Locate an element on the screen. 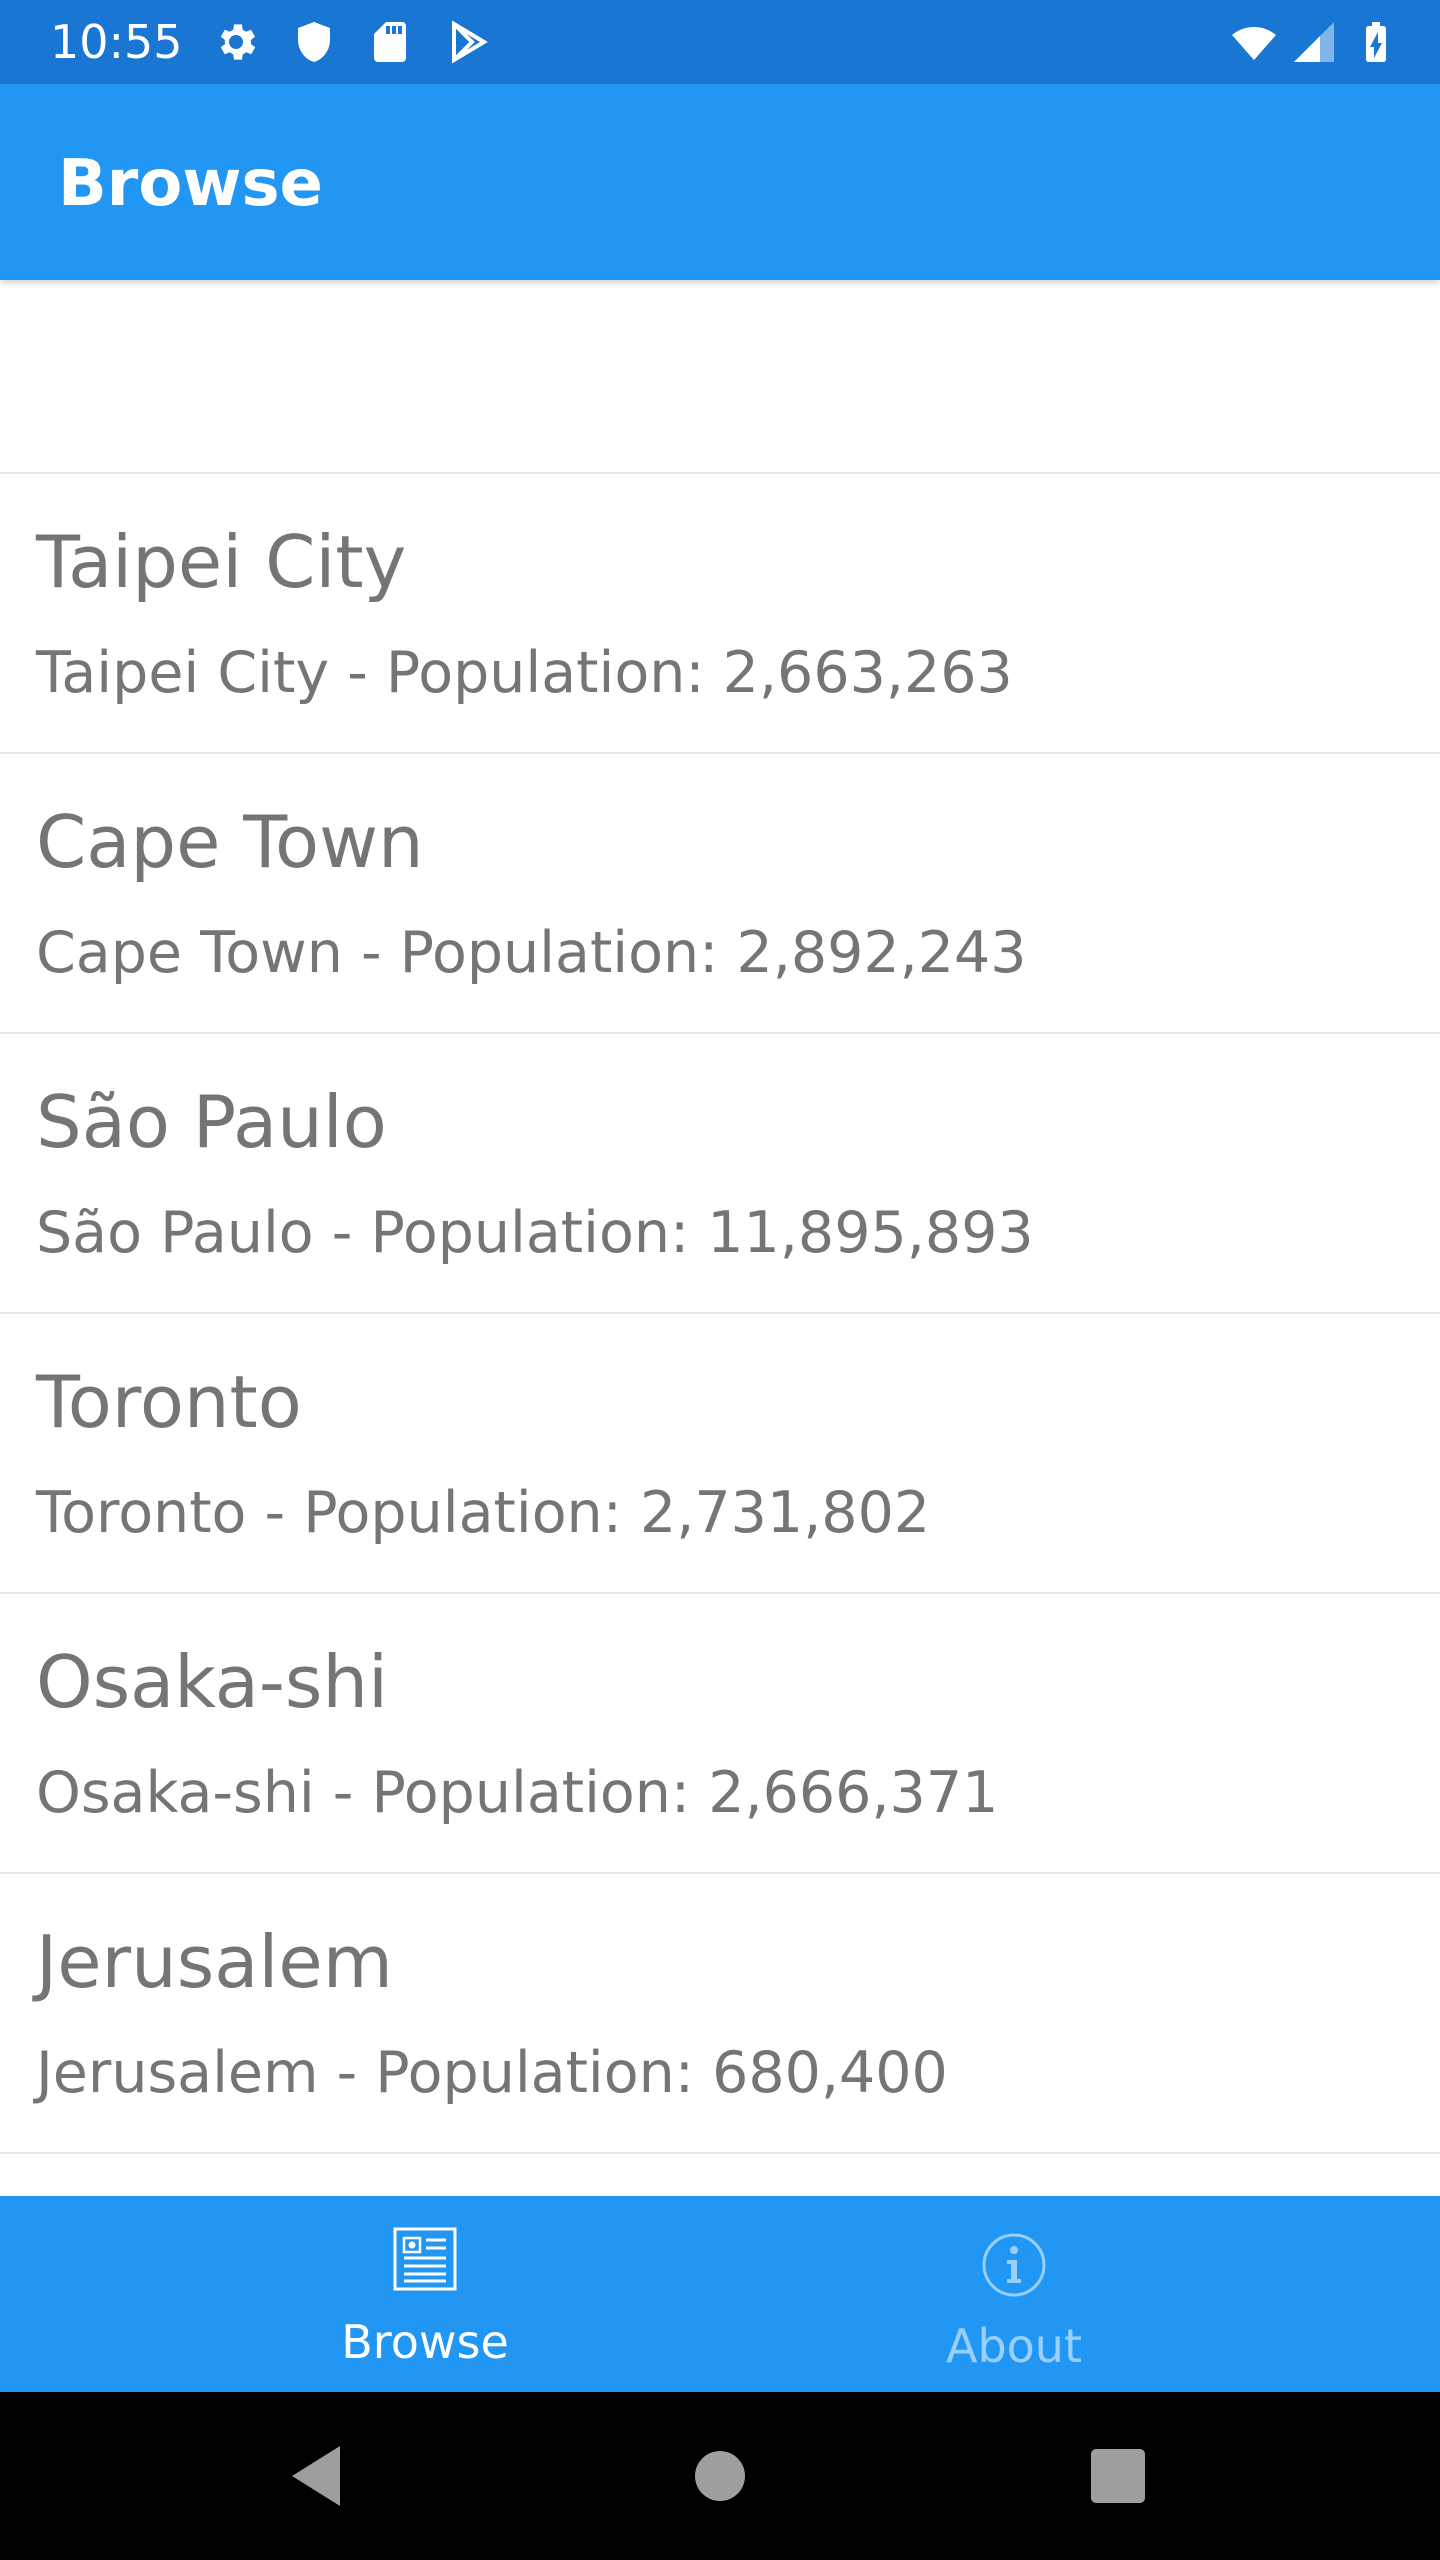 This screenshot has width=1440, height=2560. tab-about: About is located at coordinates (1014, 2294).